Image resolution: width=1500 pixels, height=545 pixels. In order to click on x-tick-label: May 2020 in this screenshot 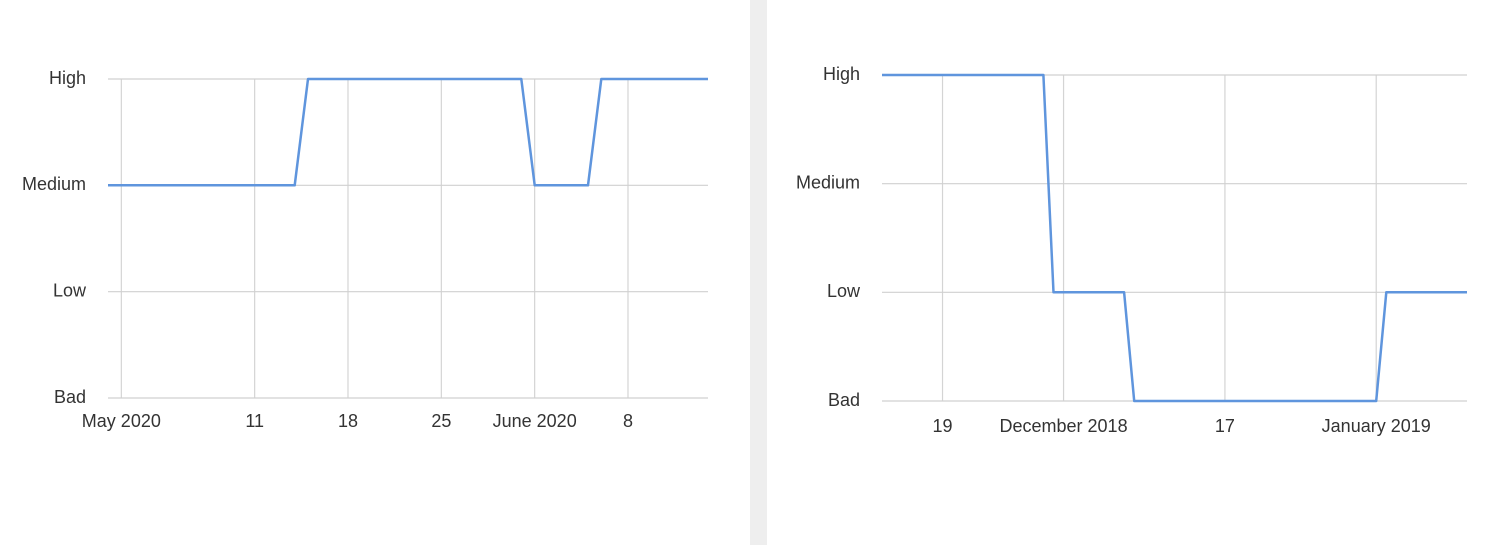, I will do `click(121, 421)`.